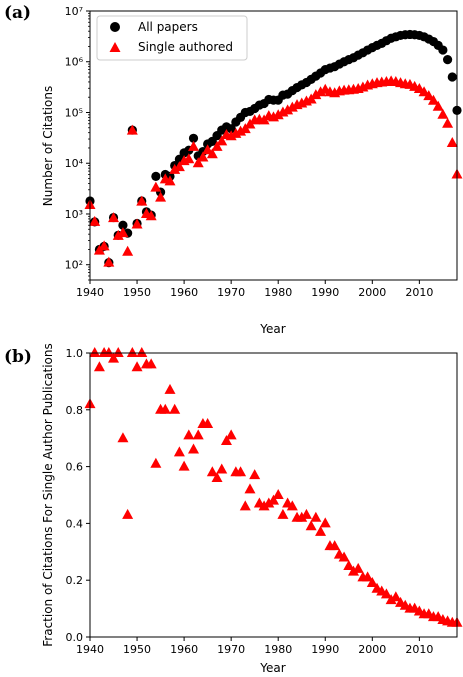 The width and height of the screenshot is (463, 677). I want to click on panel-a-x-ticks: 1940 1950 1960 1970 1980 1990 2000 2010, so click(254, 289).